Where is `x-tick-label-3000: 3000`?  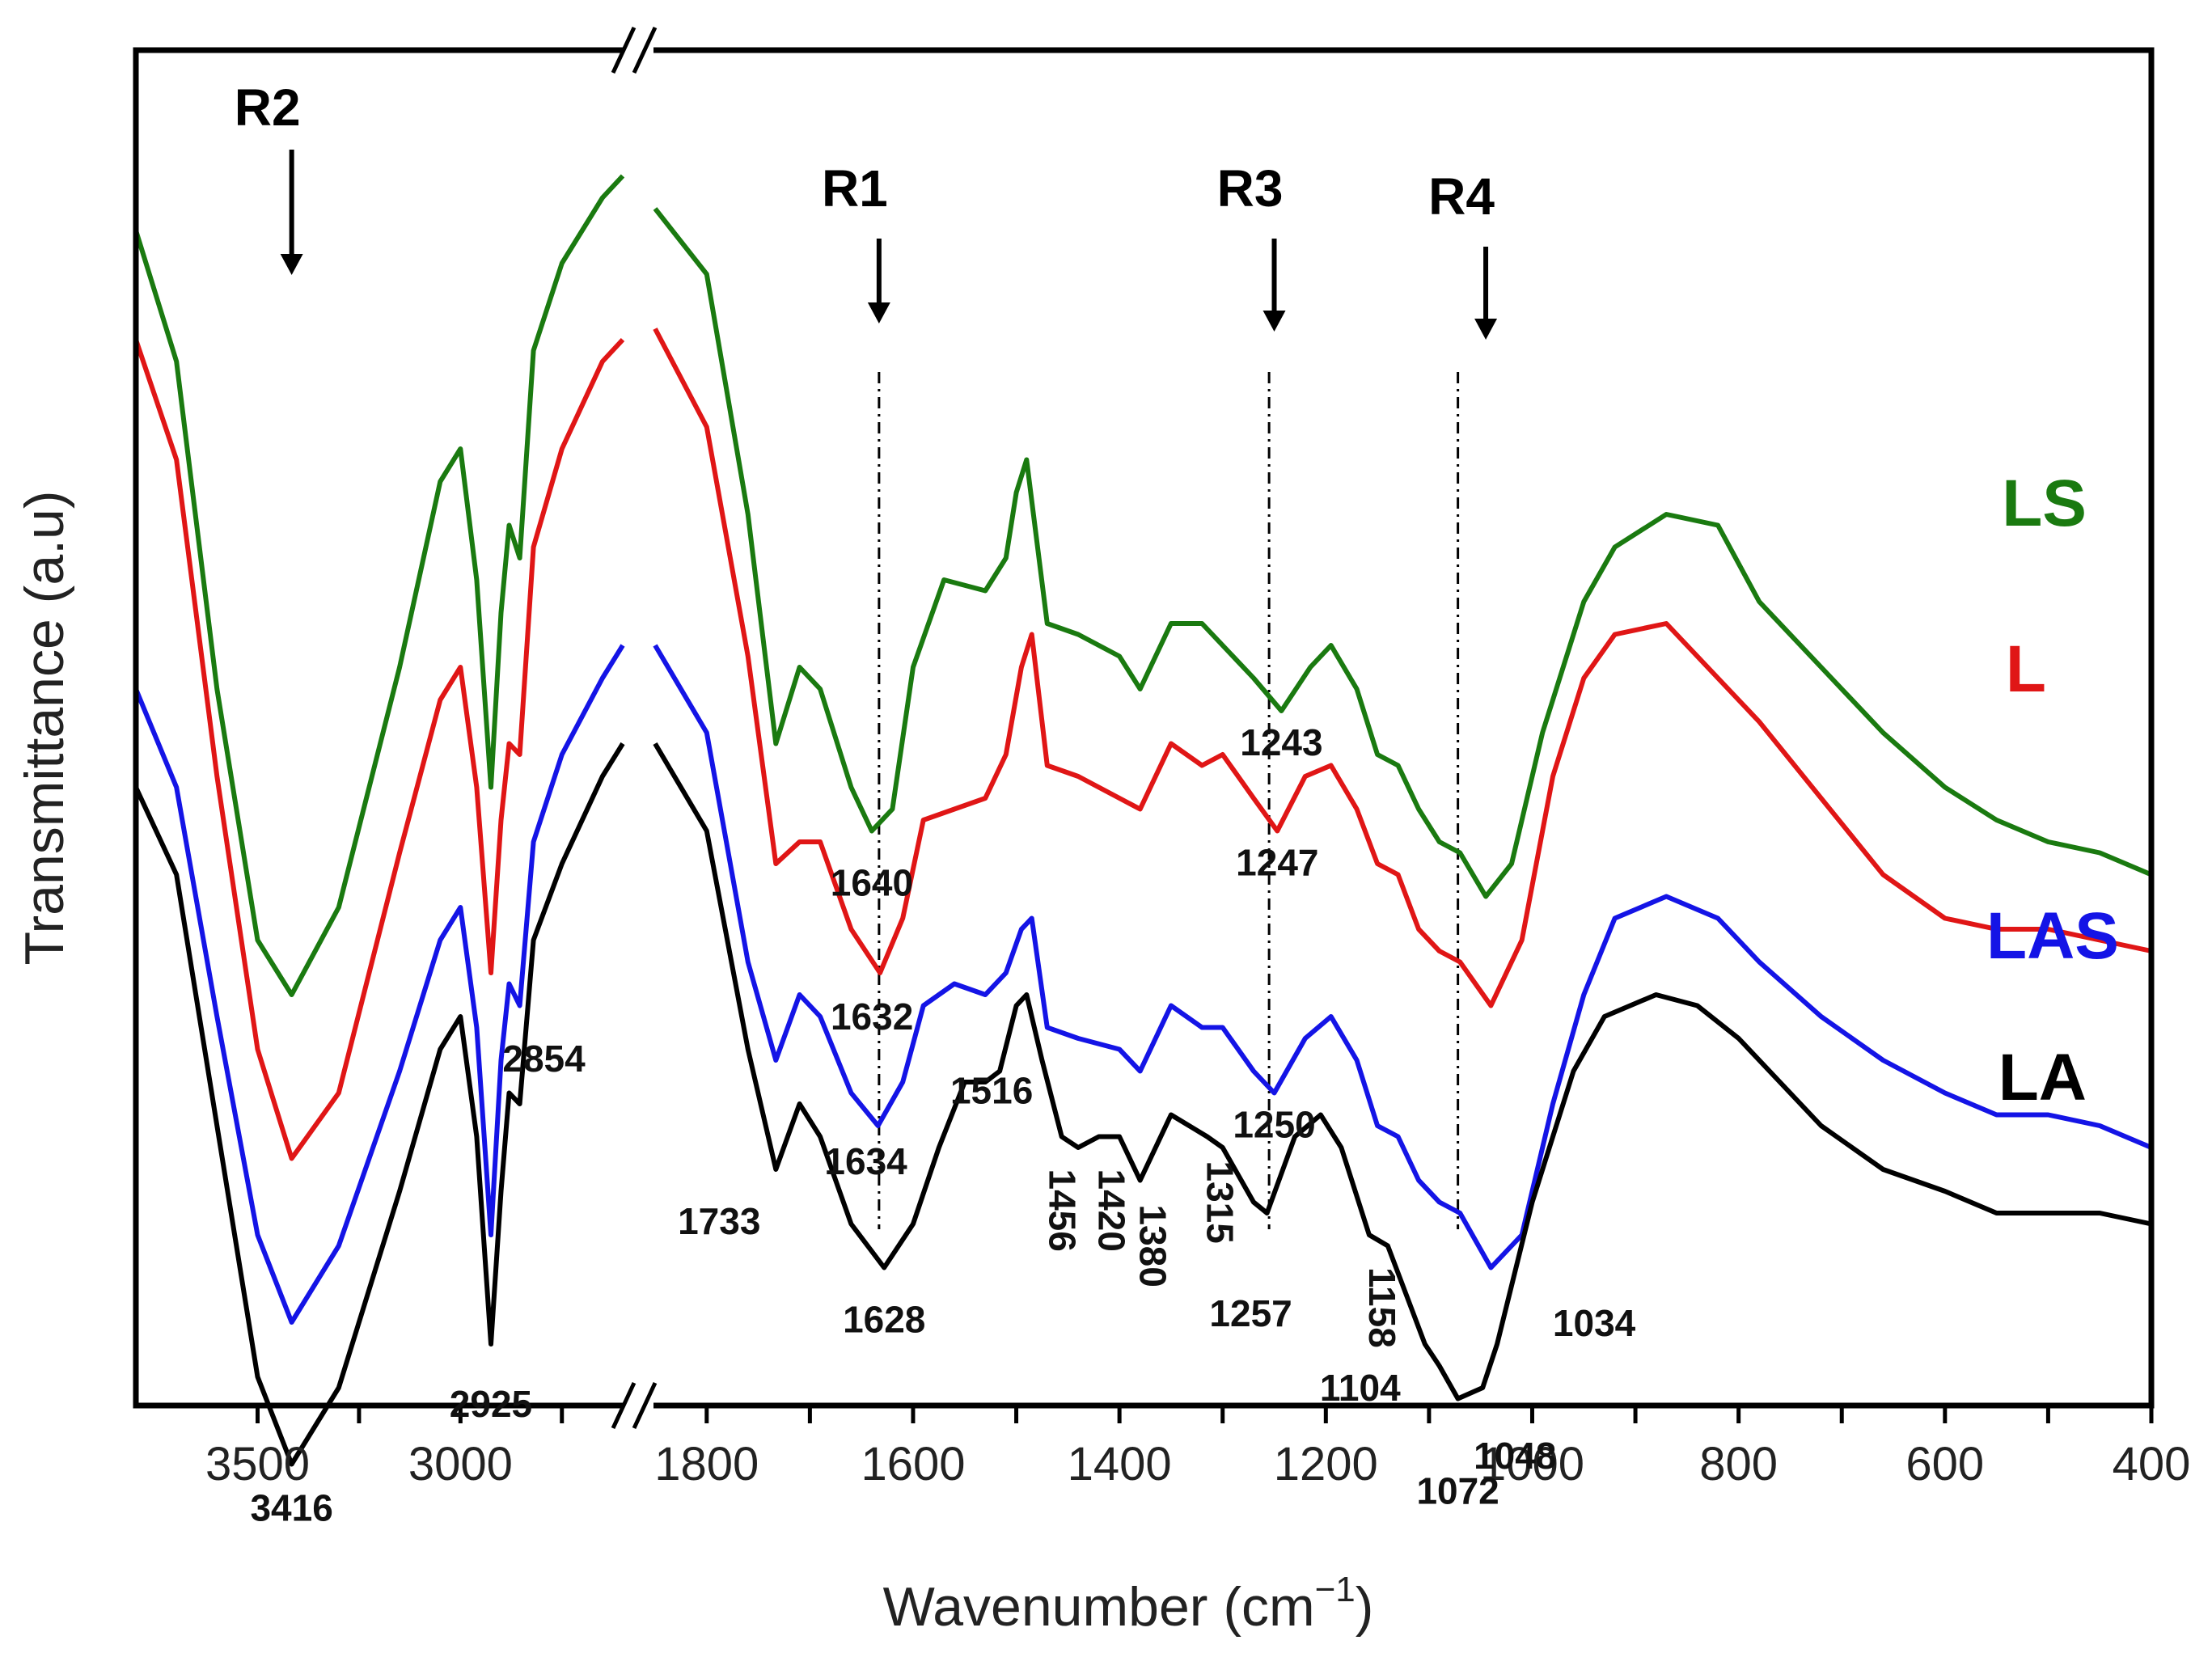
x-tick-label-3000: 3000 is located at coordinates (460, 1464).